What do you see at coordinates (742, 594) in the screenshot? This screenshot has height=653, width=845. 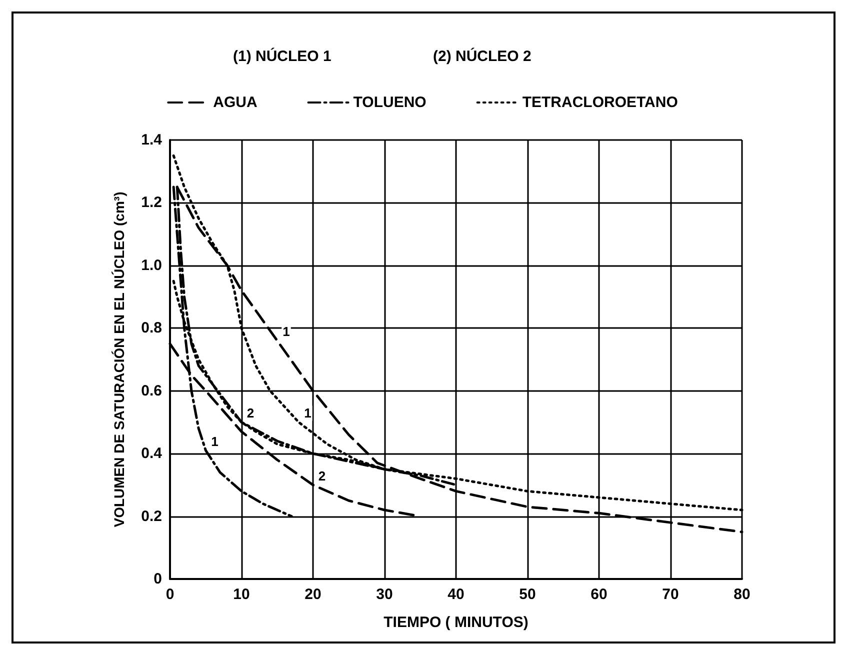 I see `x-tick-label: 80` at bounding box center [742, 594].